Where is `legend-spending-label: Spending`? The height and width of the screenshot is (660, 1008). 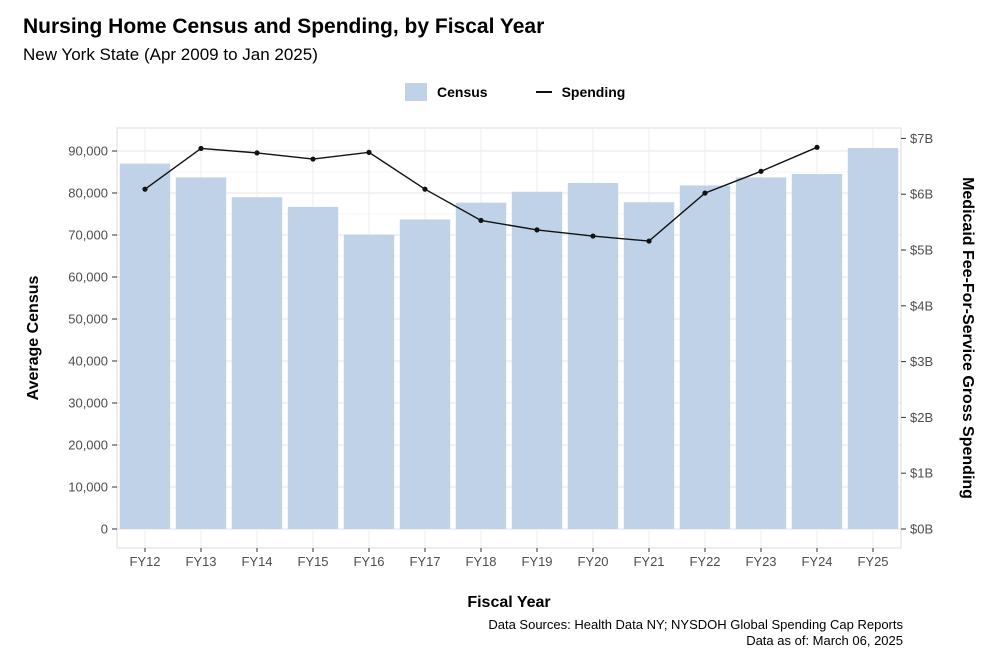
legend-spending-label: Spending is located at coordinates (593, 92).